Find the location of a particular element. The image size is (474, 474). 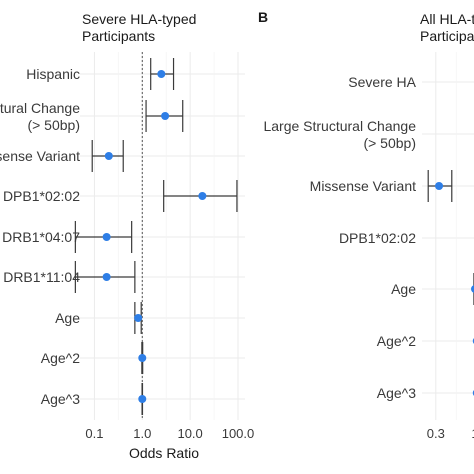

x-tick-label: 0.3 is located at coordinates (436, 433).